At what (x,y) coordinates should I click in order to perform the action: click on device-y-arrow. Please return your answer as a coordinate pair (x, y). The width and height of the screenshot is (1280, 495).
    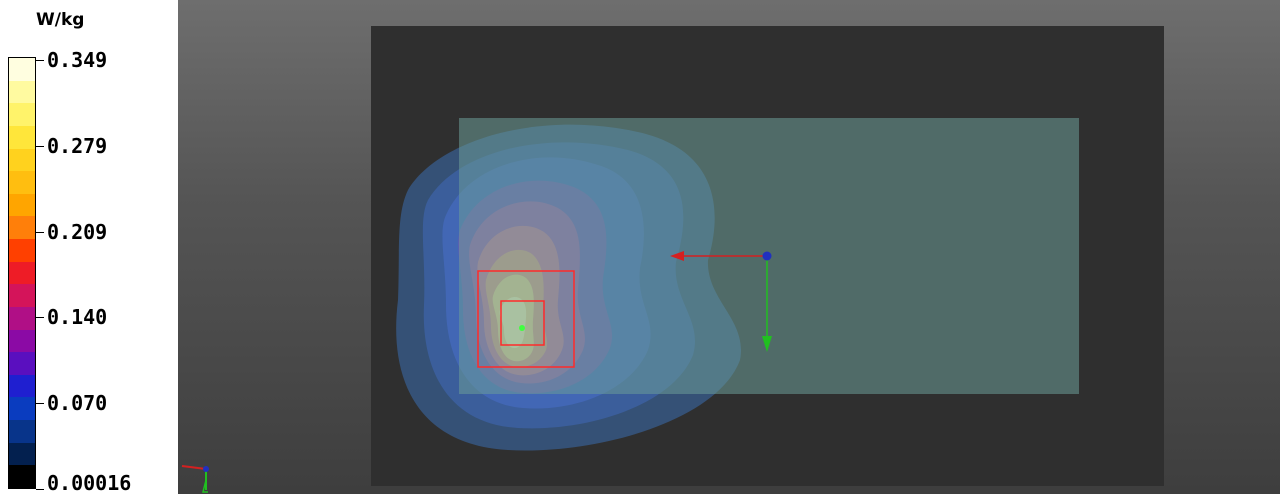
    Looking at the image, I should click on (767, 344).